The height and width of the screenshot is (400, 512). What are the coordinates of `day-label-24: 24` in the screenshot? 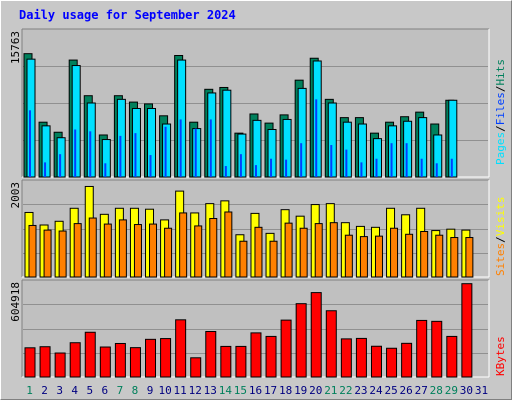 It's located at (376, 390).